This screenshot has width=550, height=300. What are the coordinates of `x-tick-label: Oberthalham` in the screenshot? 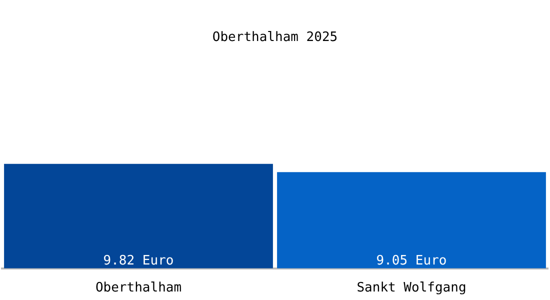 It's located at (138, 288).